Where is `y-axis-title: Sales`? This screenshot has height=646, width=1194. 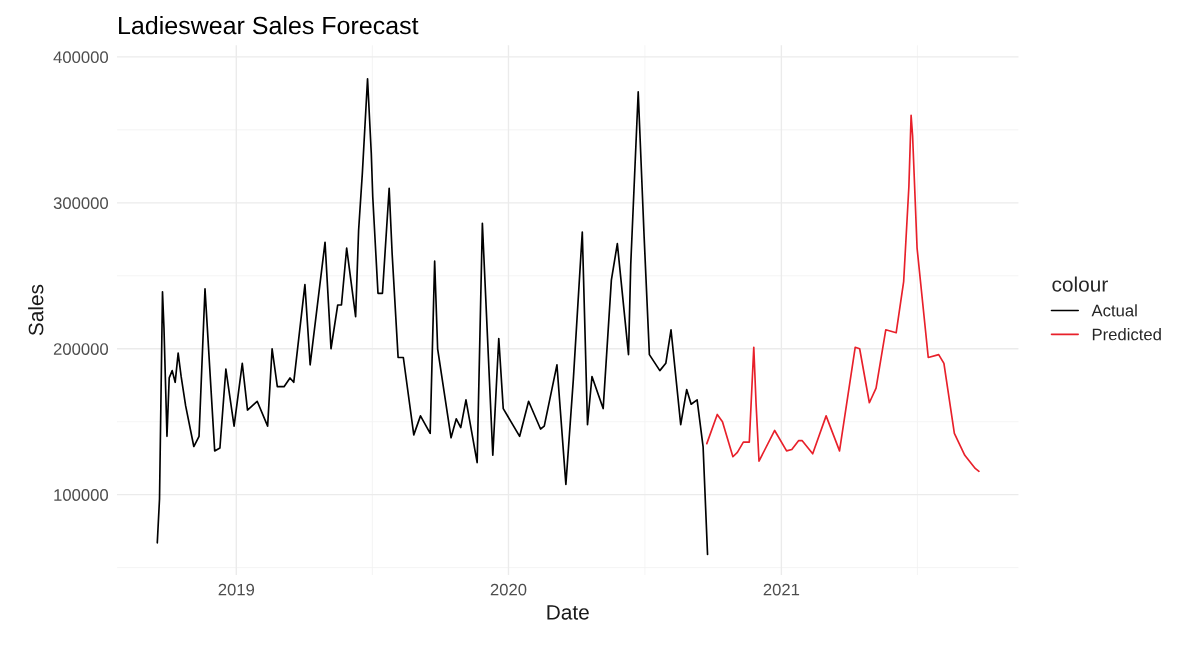
y-axis-title: Sales is located at coordinates (36, 310).